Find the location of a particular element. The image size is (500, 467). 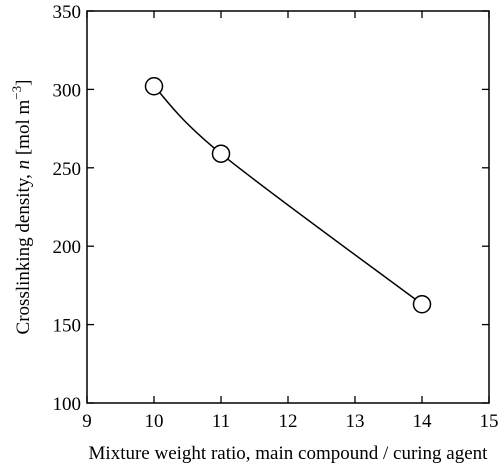

y-tick-label-300: 300 is located at coordinates (67, 90).